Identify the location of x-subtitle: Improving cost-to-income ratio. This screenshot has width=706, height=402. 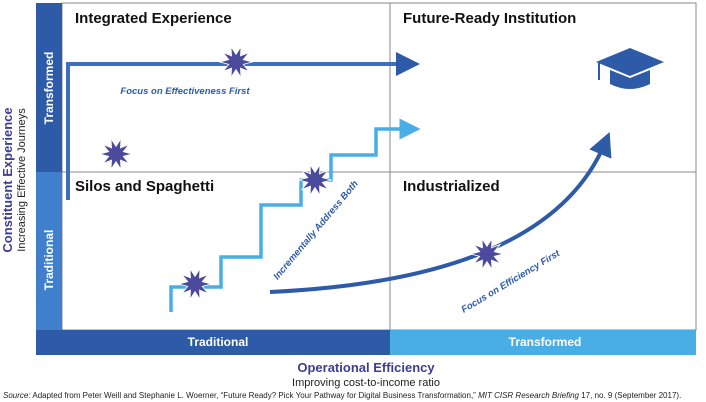
(366, 383).